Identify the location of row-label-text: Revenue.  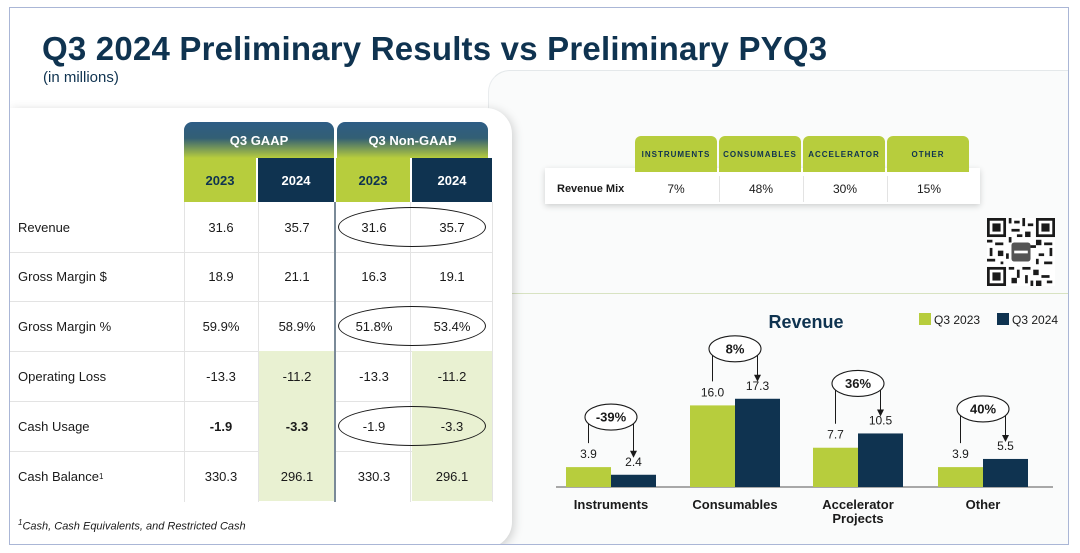
(44, 227).